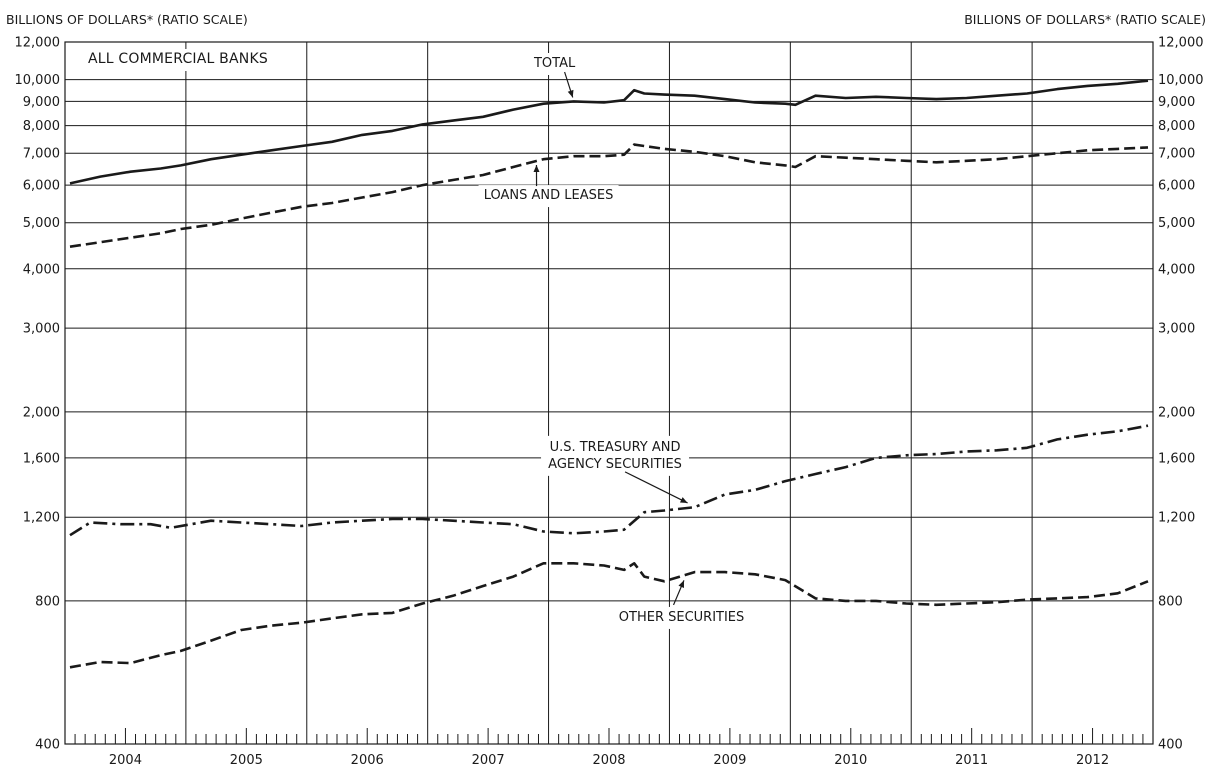  What do you see at coordinates (38, 80) in the screenshot?
I see `y-tick-label-left: 10,000` at bounding box center [38, 80].